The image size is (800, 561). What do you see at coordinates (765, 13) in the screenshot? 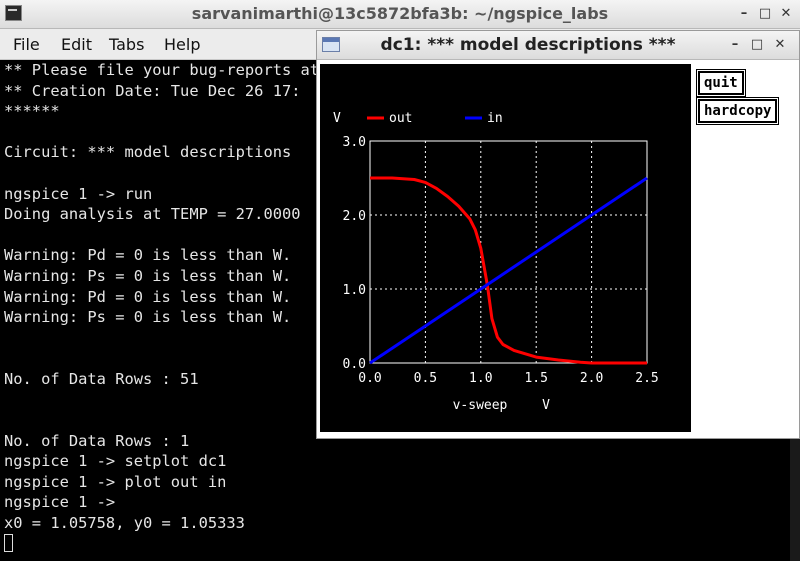
I see `maximize-icon: □` at bounding box center [765, 13].